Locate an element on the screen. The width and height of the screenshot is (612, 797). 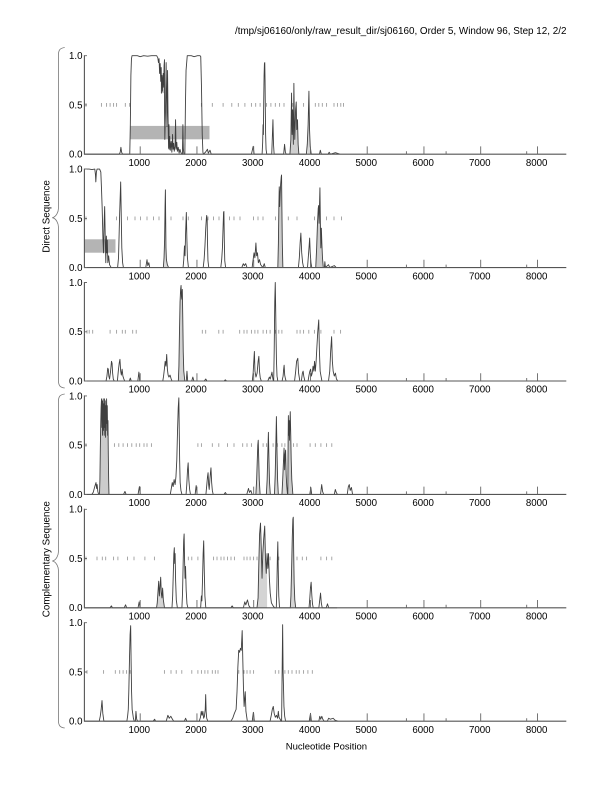
svg-text: Complementary Sequence is located at coordinates (47, 559).